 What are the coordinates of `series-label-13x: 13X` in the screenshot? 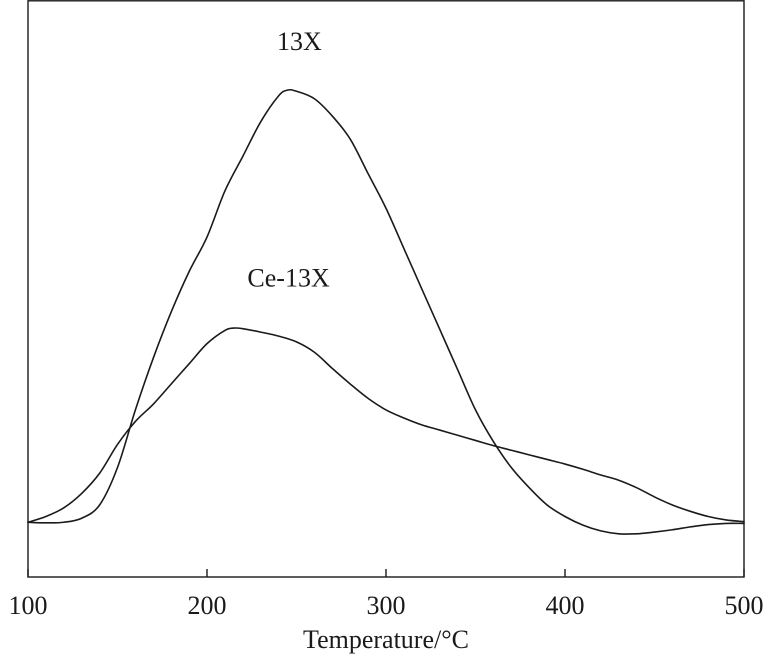 It's located at (299, 41).